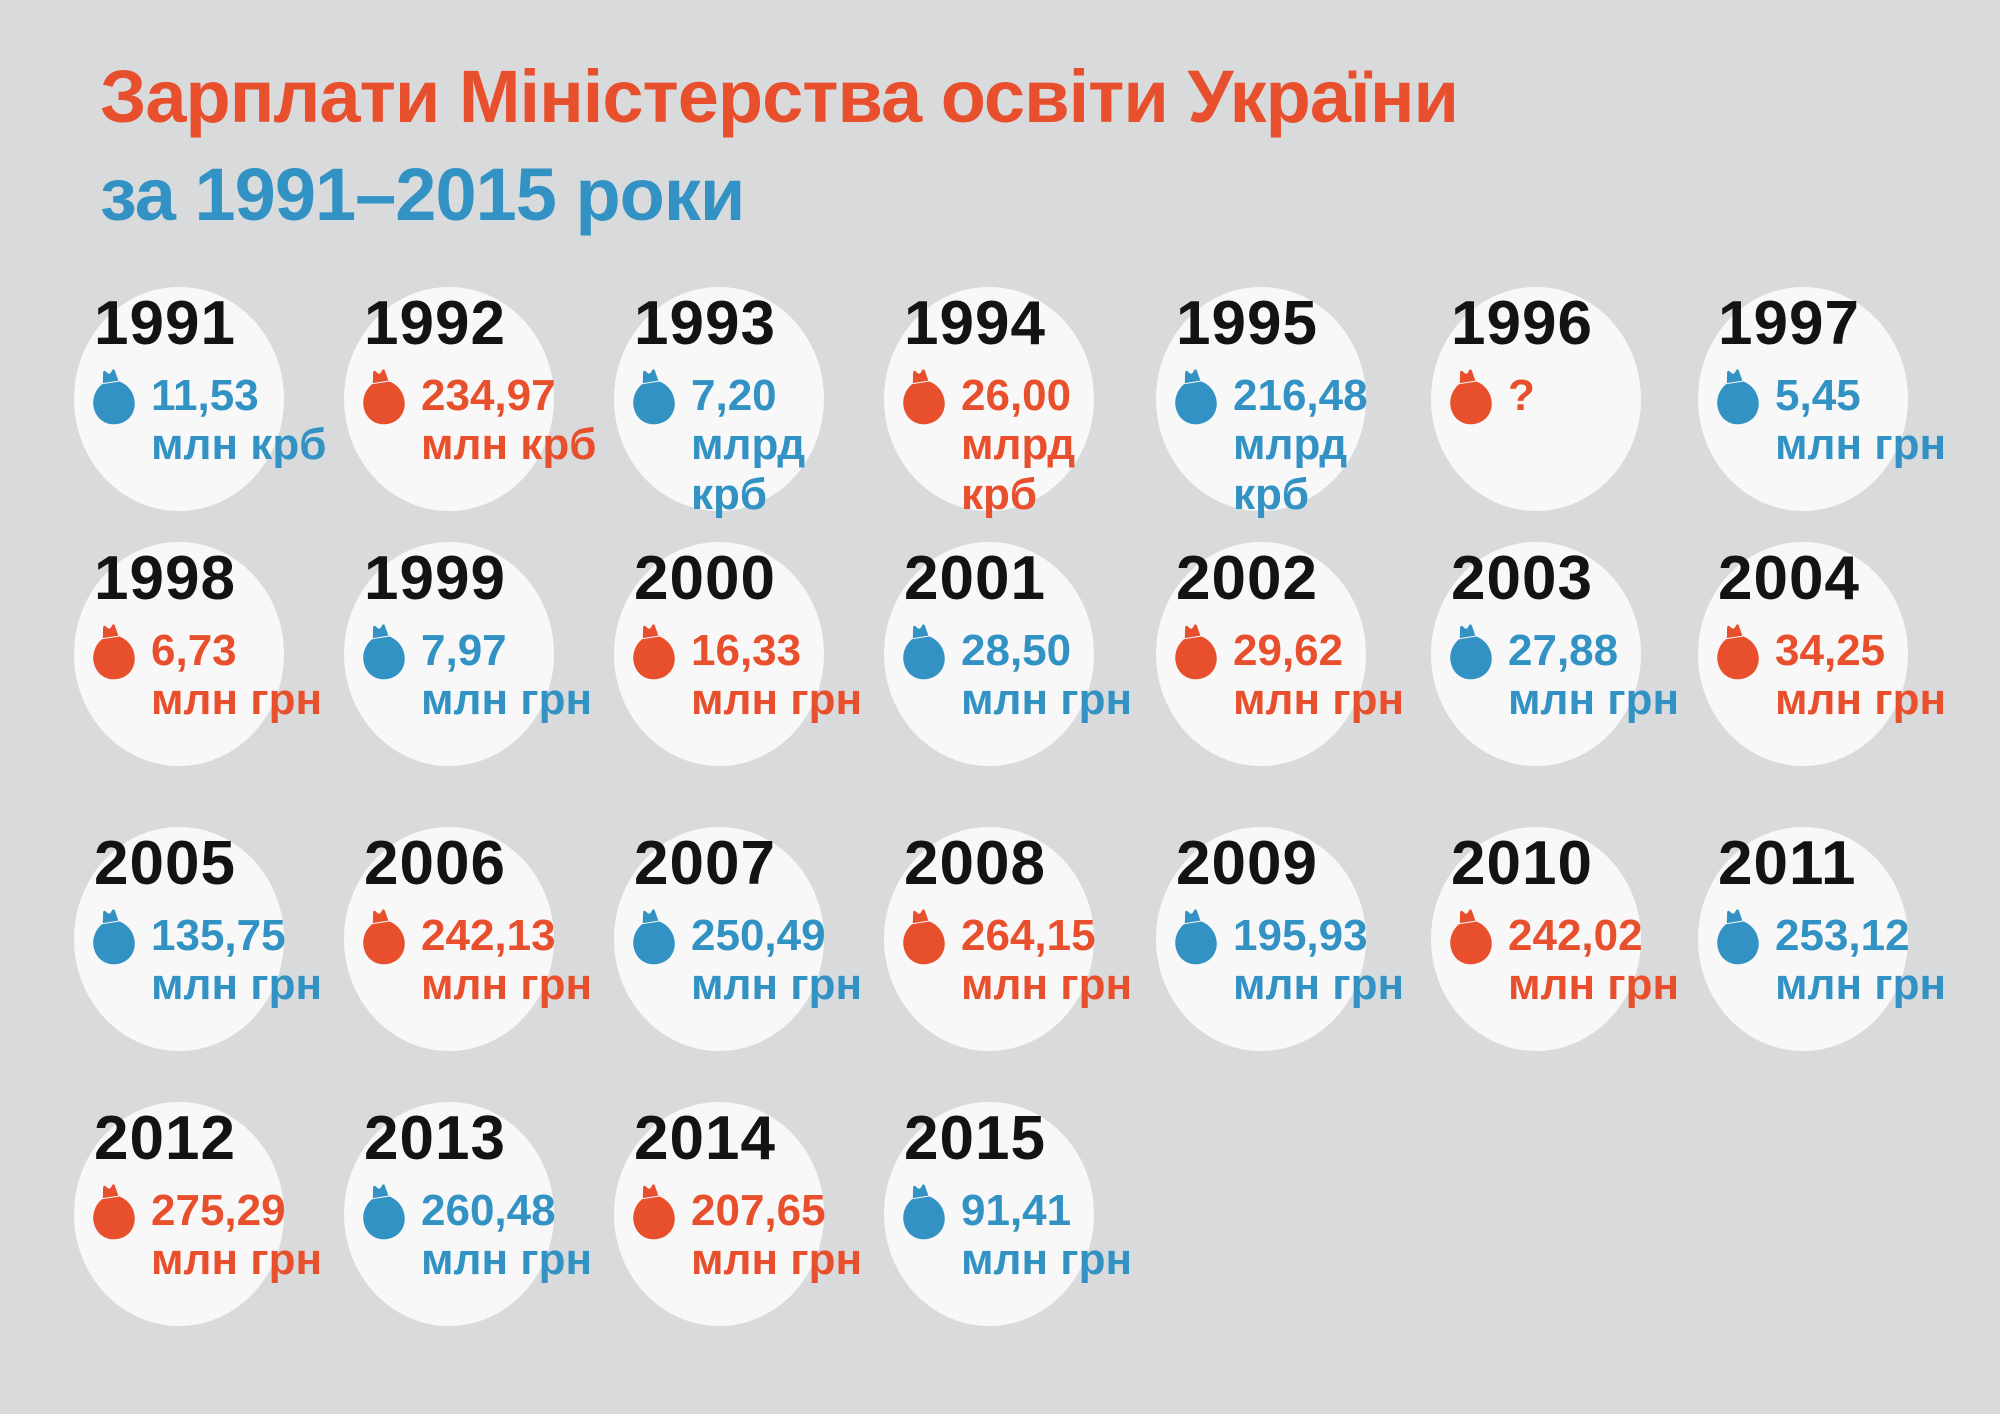 This screenshot has width=2000, height=1414. I want to click on year-label: 2006, so click(435, 863).